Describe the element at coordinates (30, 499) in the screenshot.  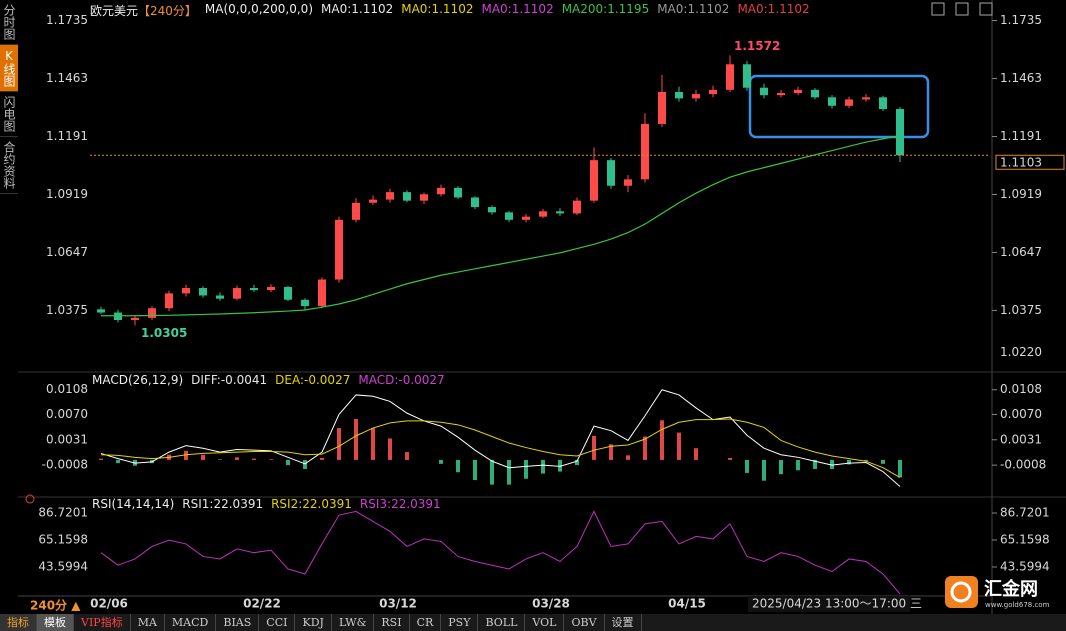
I see `indicator-icon` at that location.